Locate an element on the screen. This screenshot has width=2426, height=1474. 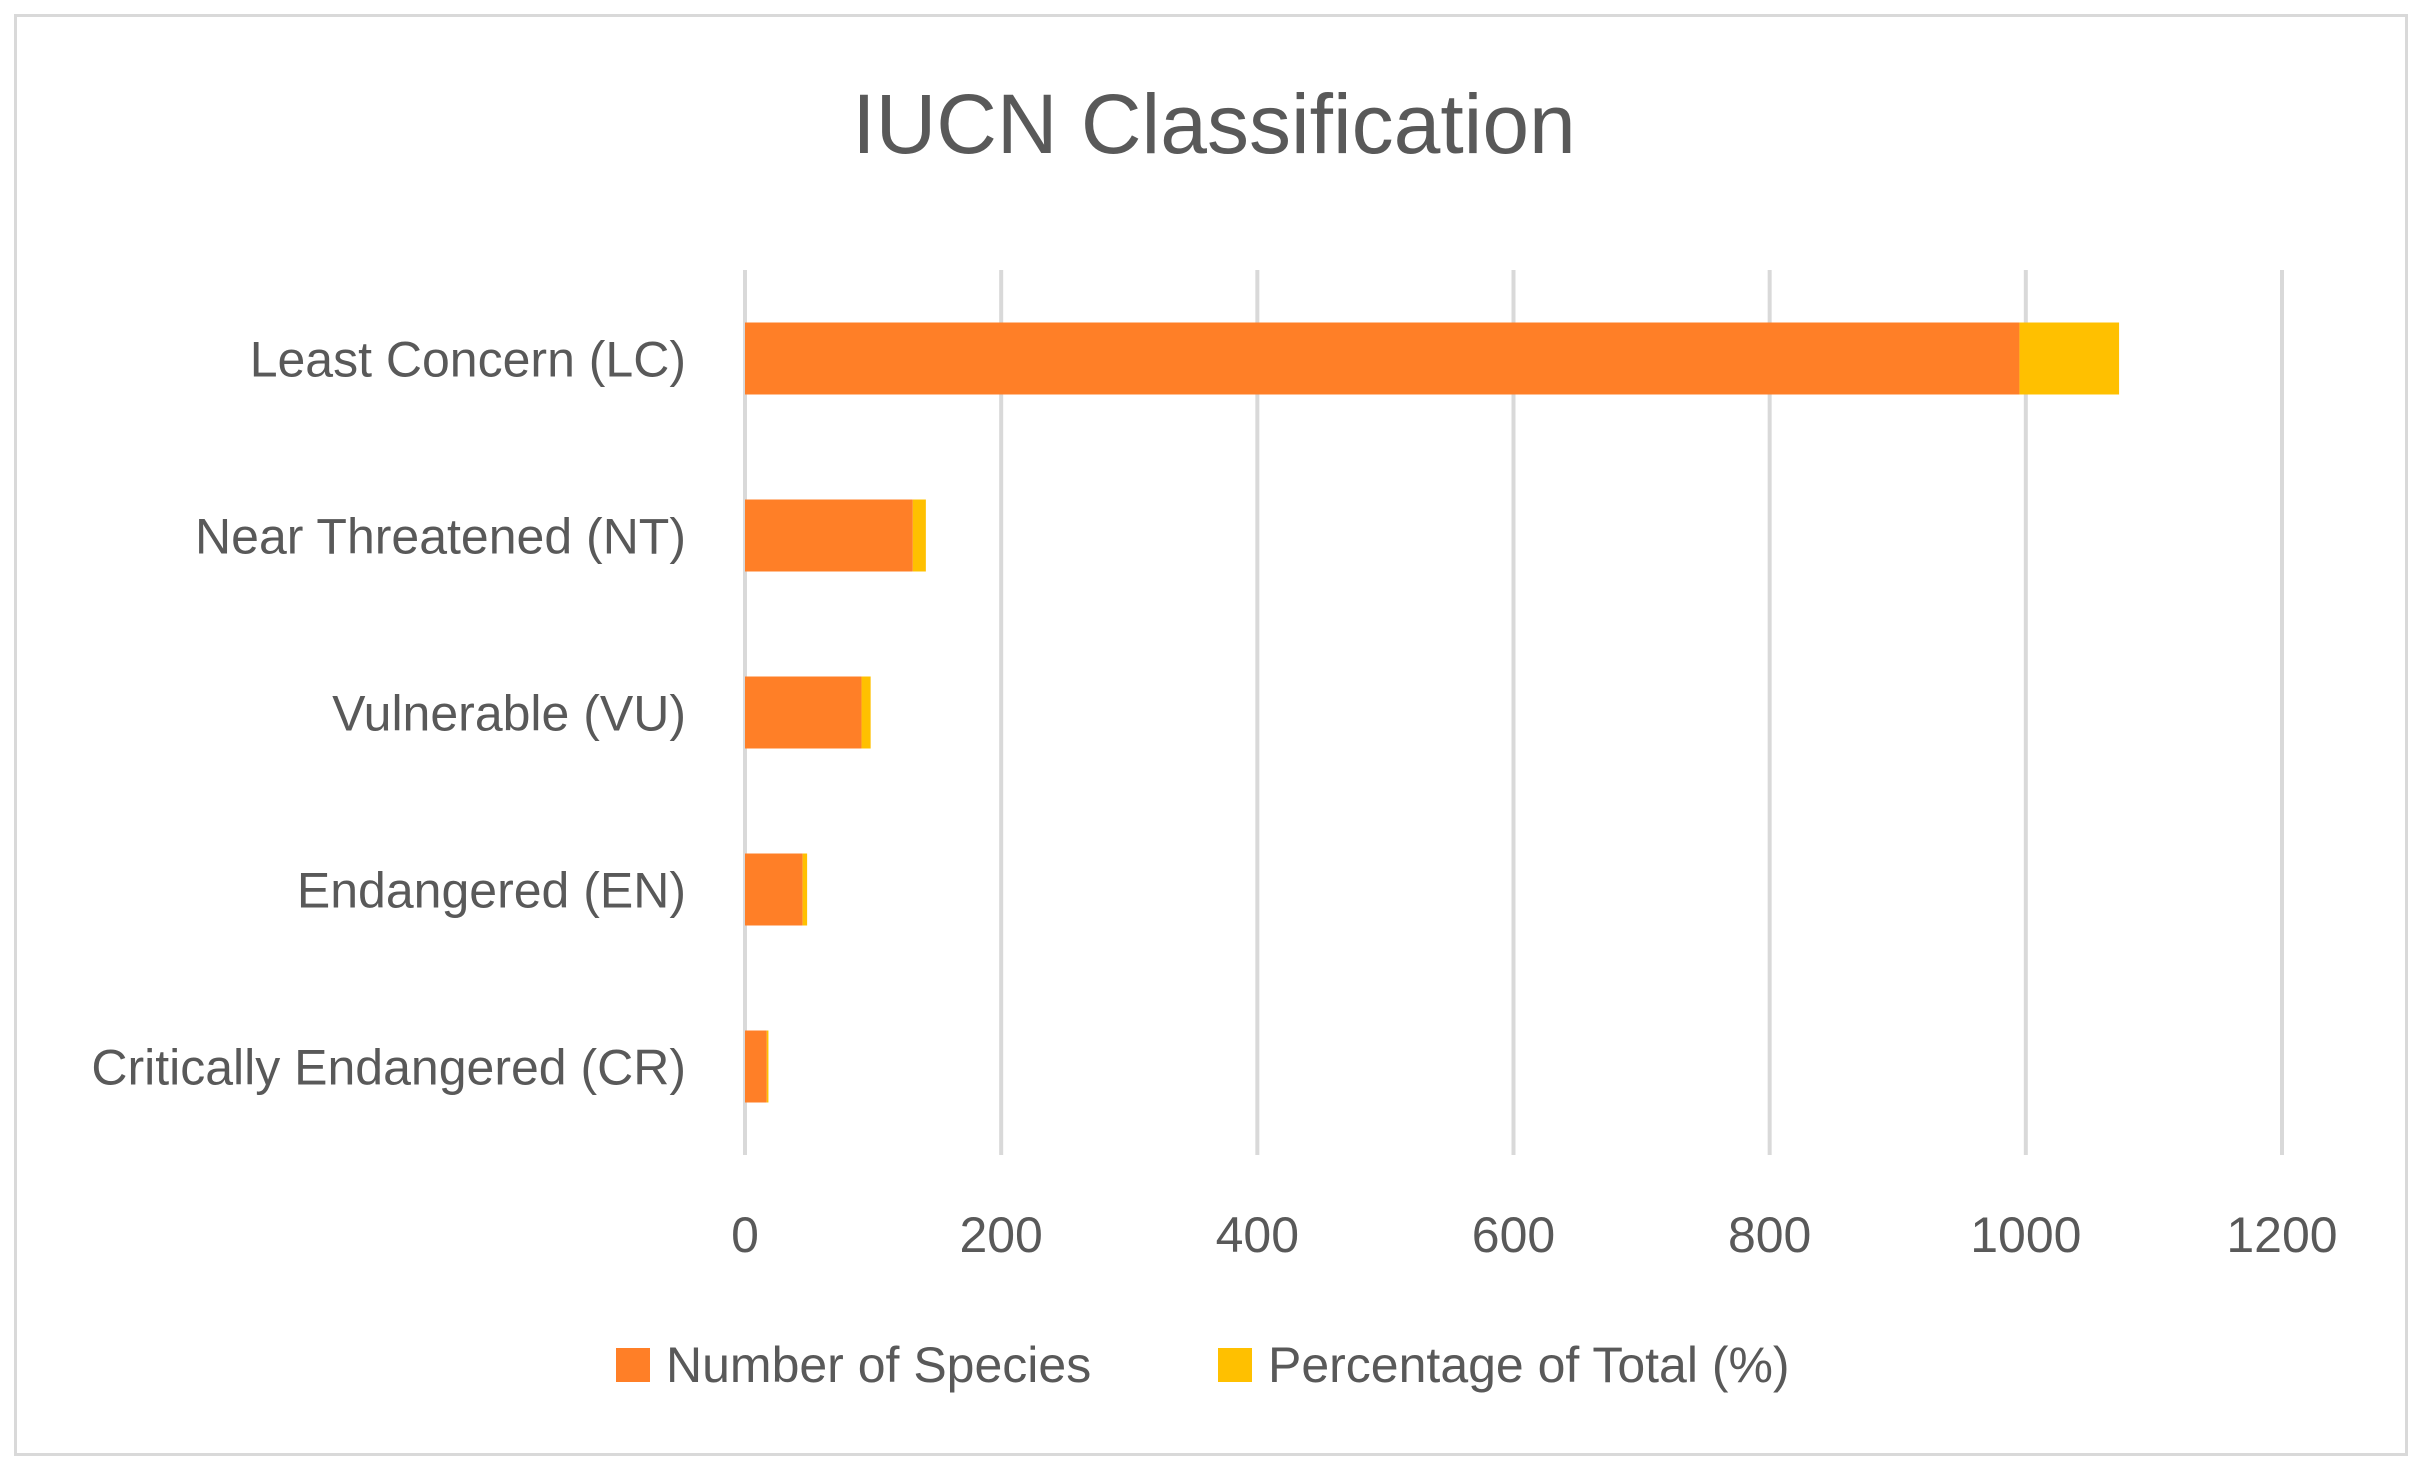
category-label: Vulnerable (VU) is located at coordinates (509, 714).